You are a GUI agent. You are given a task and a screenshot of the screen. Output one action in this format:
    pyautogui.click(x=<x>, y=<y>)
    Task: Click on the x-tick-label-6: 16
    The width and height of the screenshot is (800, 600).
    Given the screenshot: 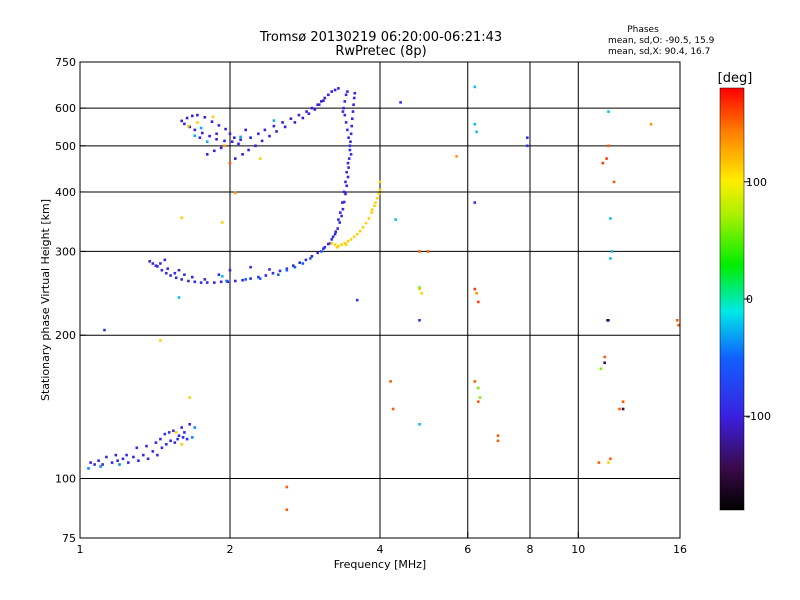 What is the action you would take?
    pyautogui.click(x=680, y=549)
    